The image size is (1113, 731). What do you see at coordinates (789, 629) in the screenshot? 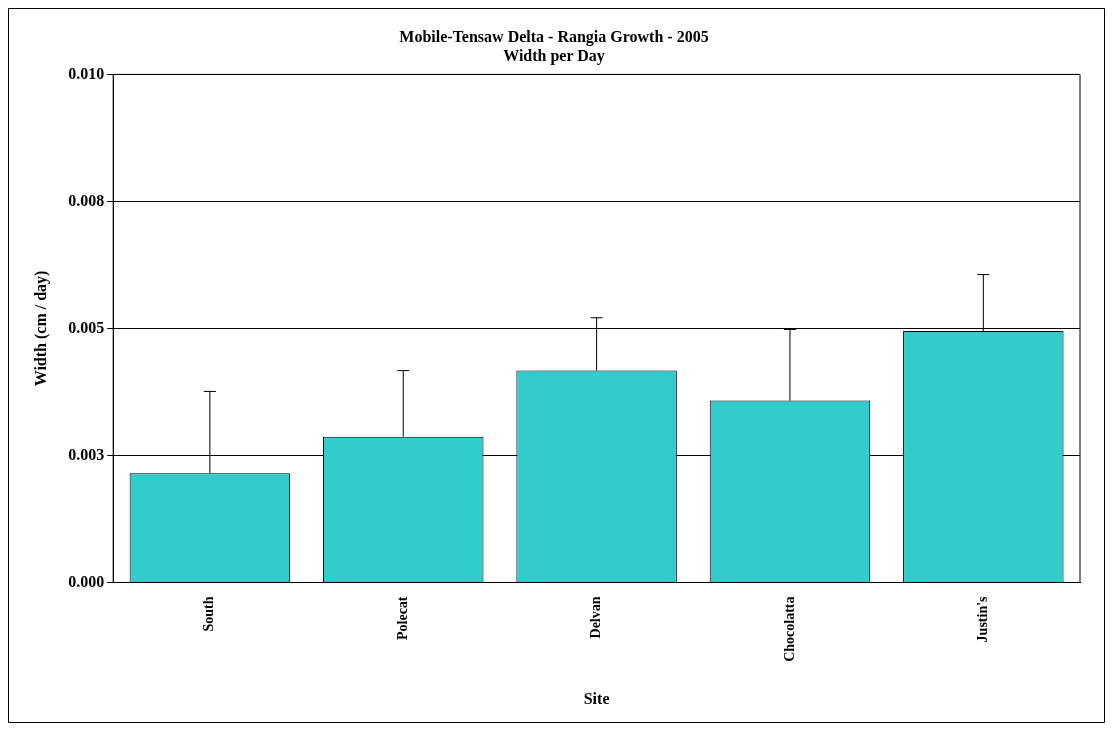
I see `x-tick-label: Chocolatta` at bounding box center [789, 629].